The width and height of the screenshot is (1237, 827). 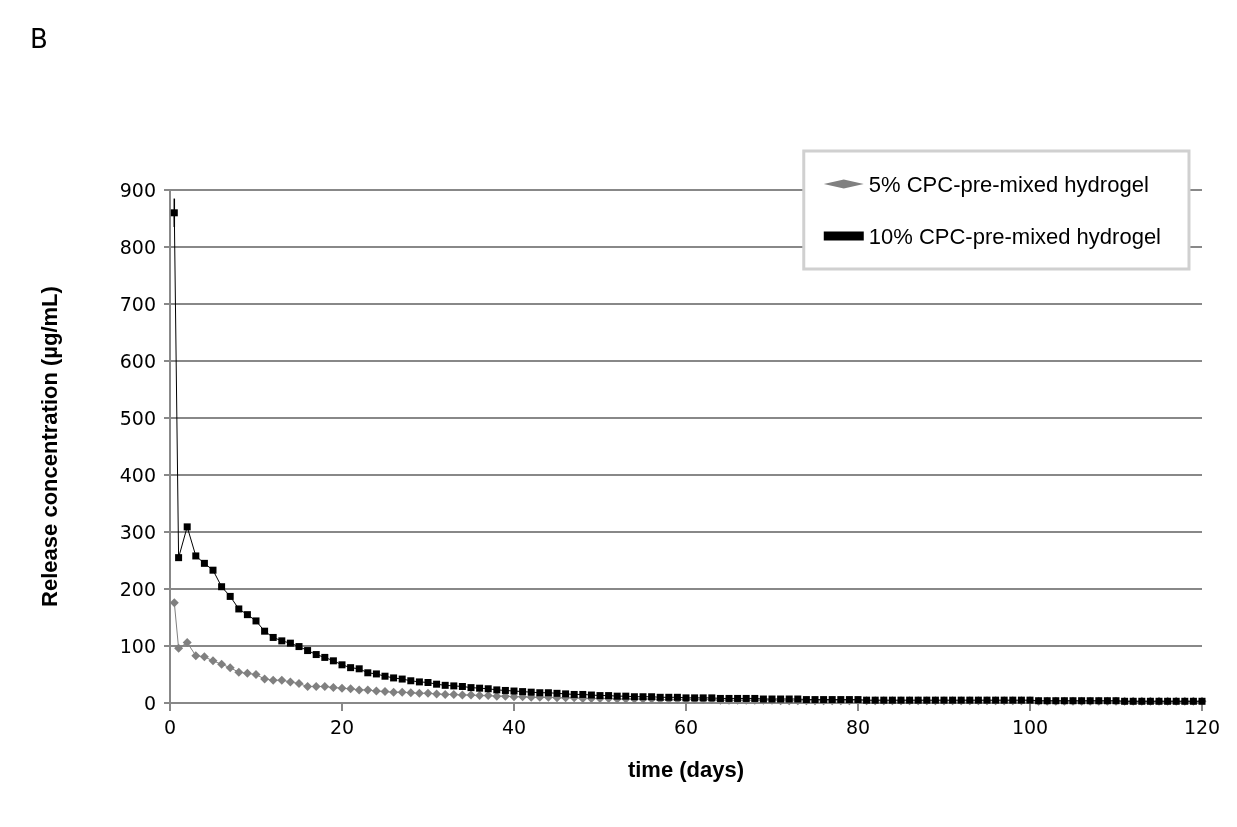 What do you see at coordinates (170, 726) in the screenshot?
I see `x-tick-label: 0` at bounding box center [170, 726].